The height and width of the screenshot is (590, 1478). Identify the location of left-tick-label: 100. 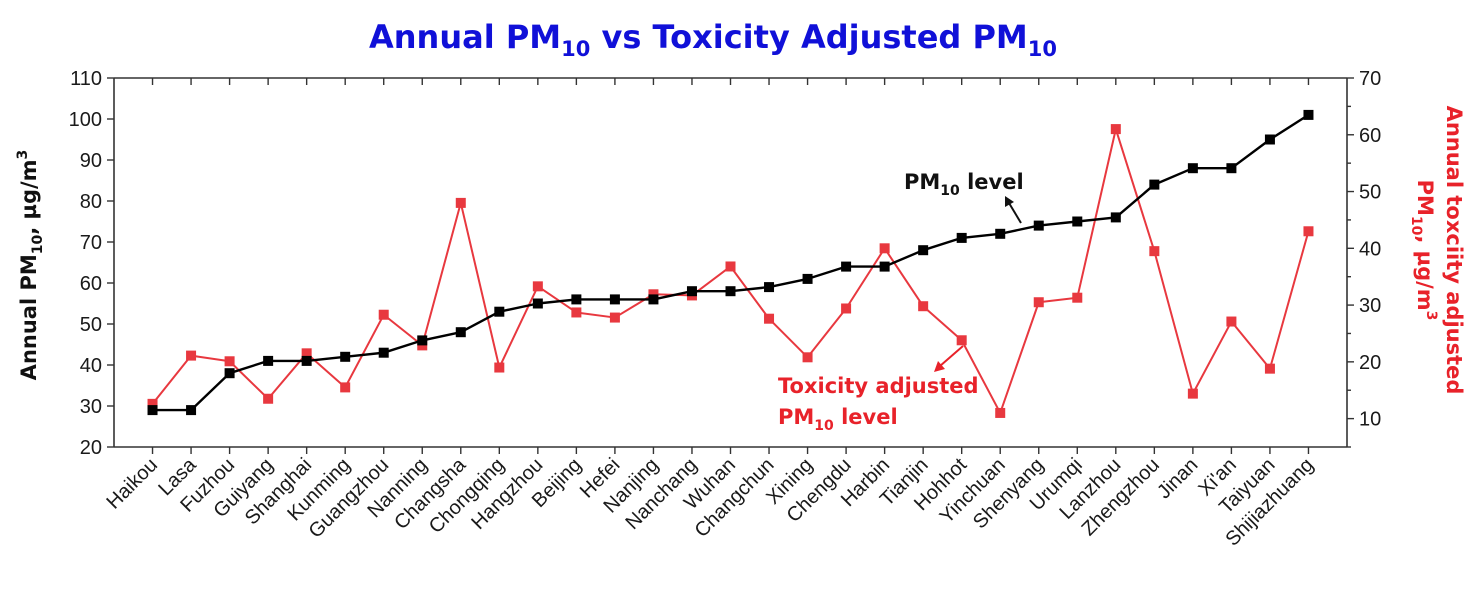
(85, 120).